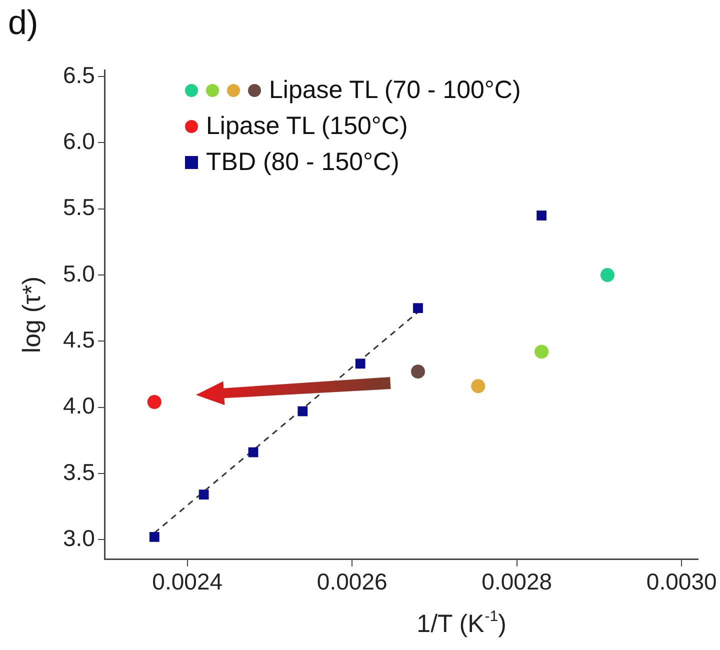 The width and height of the screenshot is (720, 650). I want to click on x-tick-label: 0.0024, so click(187, 581).